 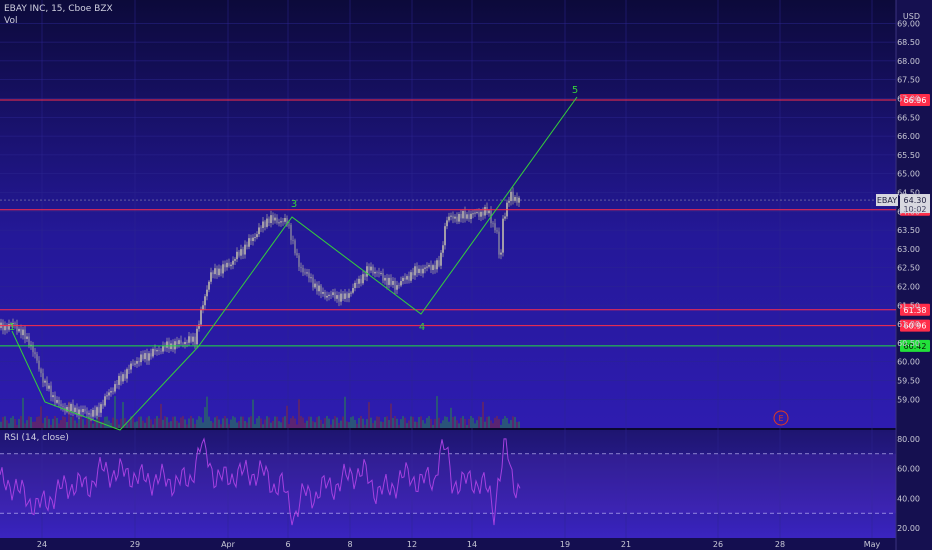 I want to click on earnings-marker, so click(x=781, y=418).